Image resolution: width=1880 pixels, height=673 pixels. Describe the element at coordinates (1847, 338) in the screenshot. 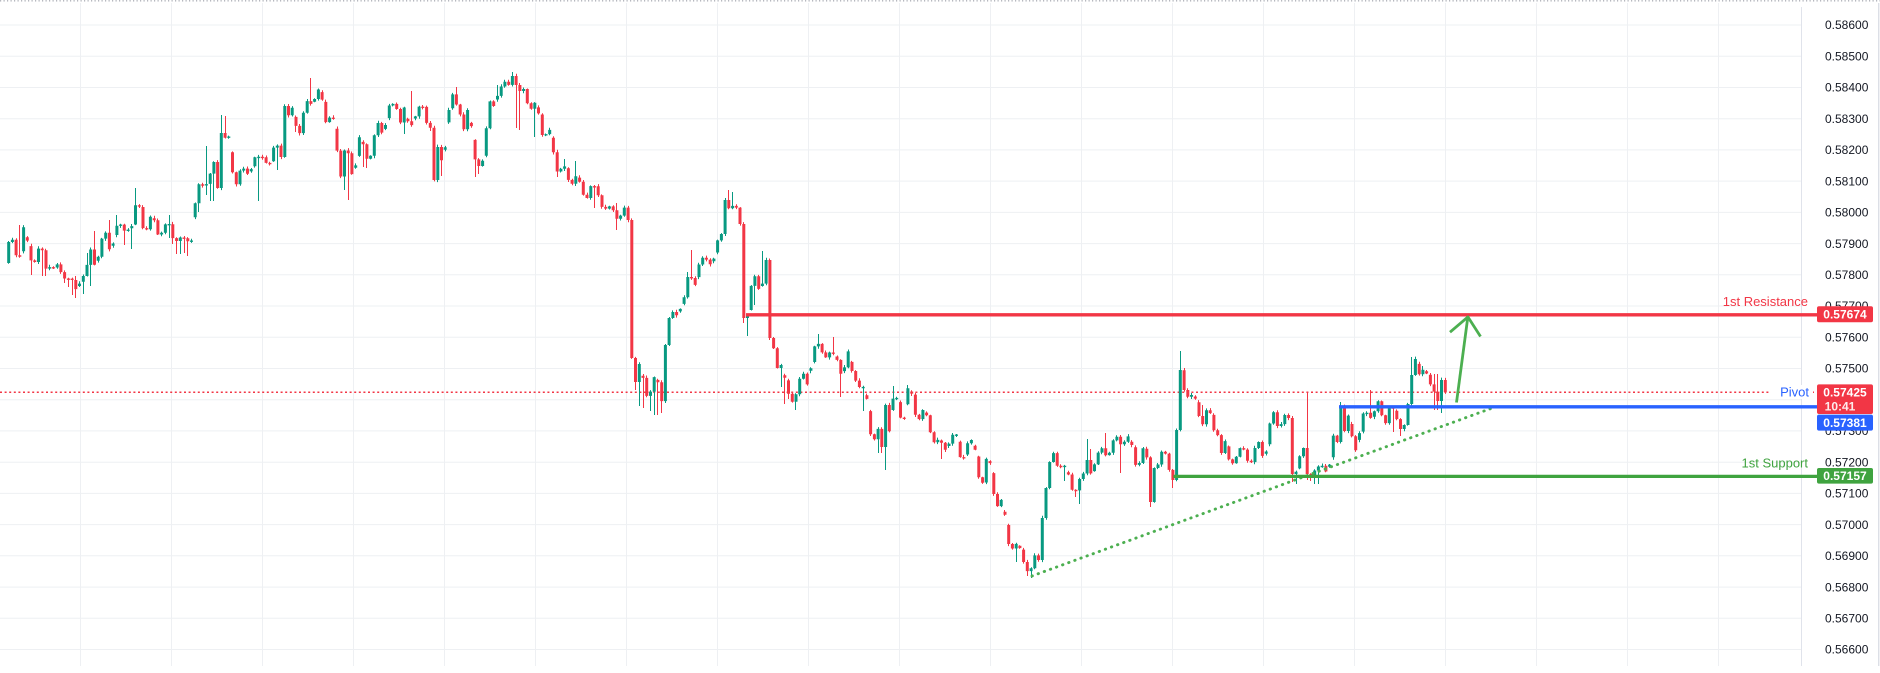

I see `svg-text: 0.57600` at that location.